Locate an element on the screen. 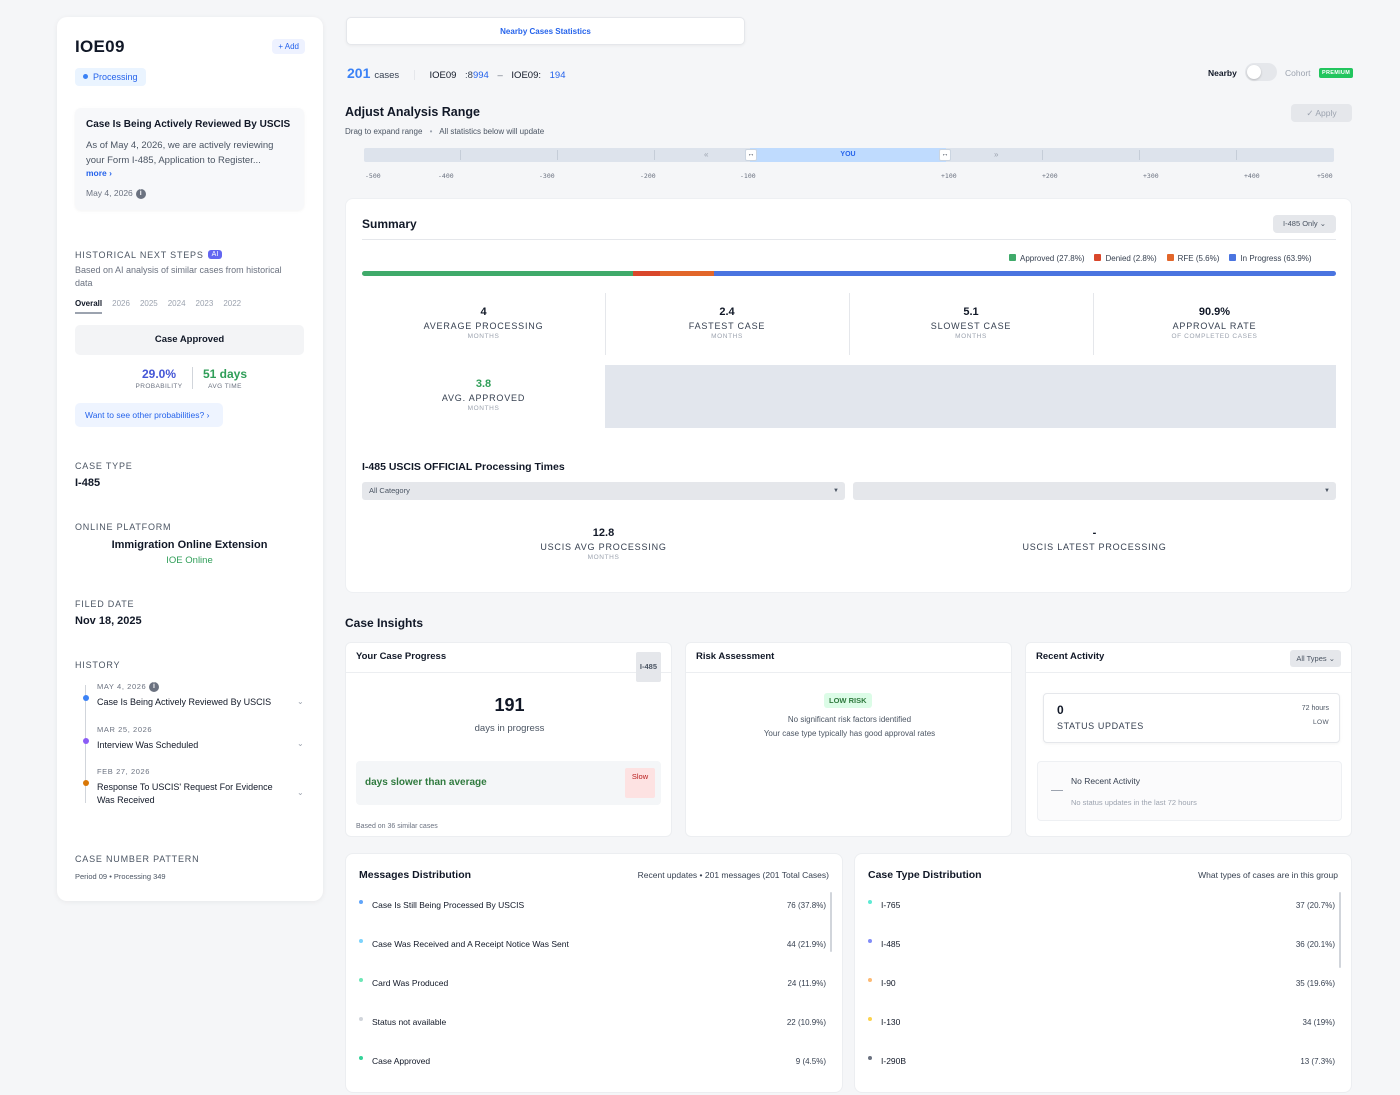 This screenshot has height=1095, width=1400. distribution-row-value: 44 (21.9%) is located at coordinates (806, 944).